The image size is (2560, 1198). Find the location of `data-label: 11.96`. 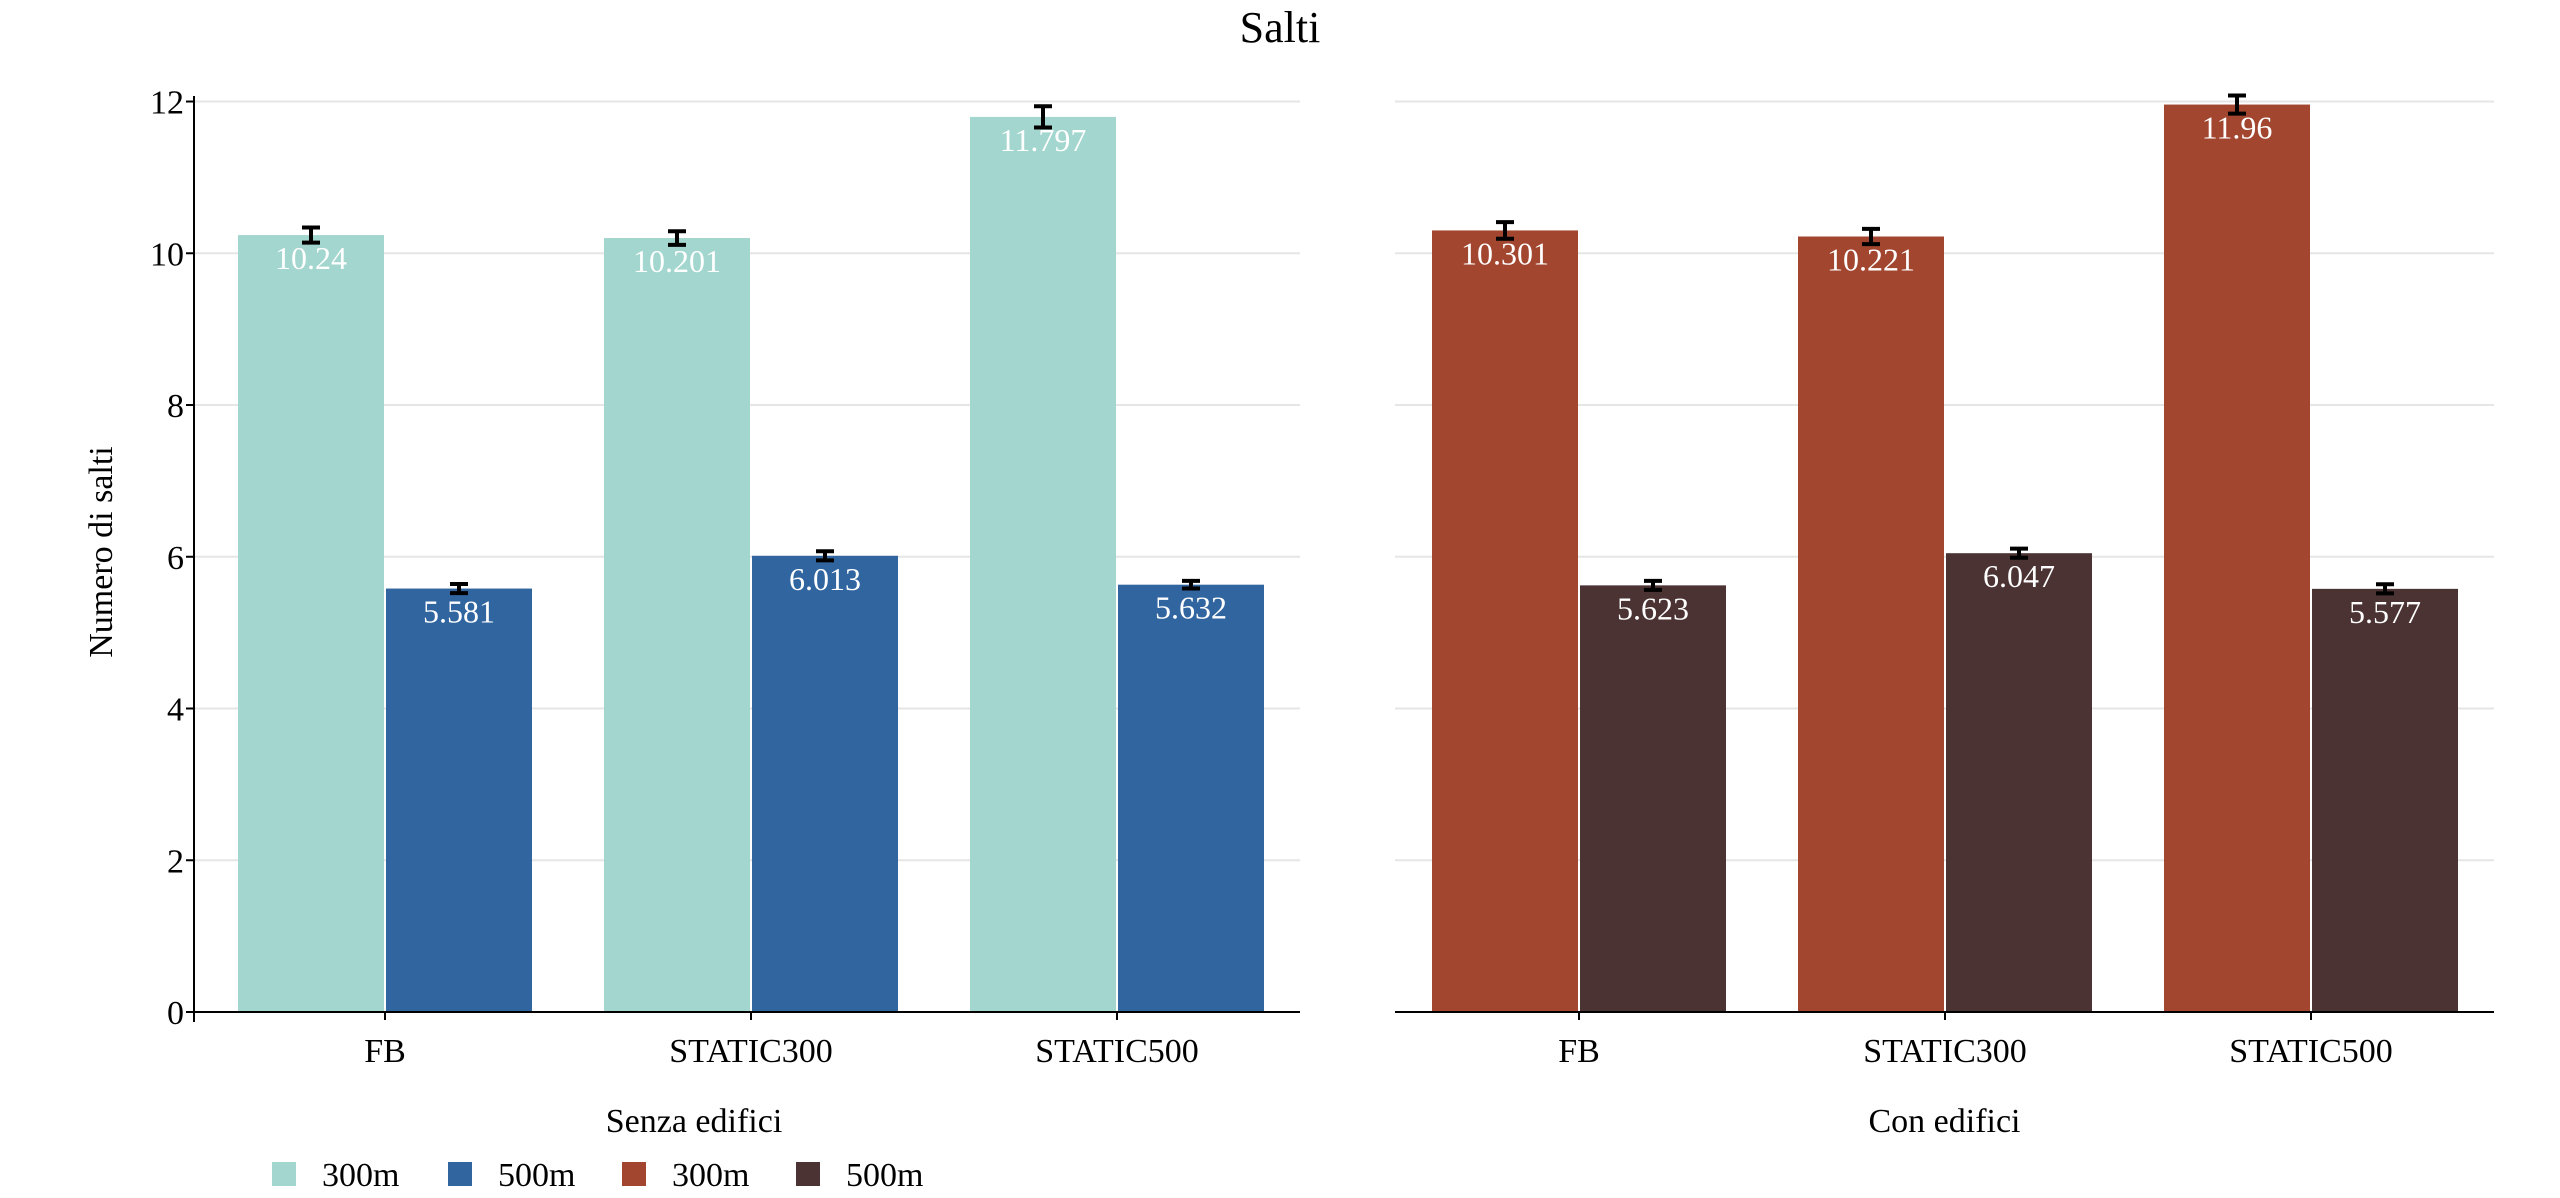

data-label: 11.96 is located at coordinates (2237, 128).